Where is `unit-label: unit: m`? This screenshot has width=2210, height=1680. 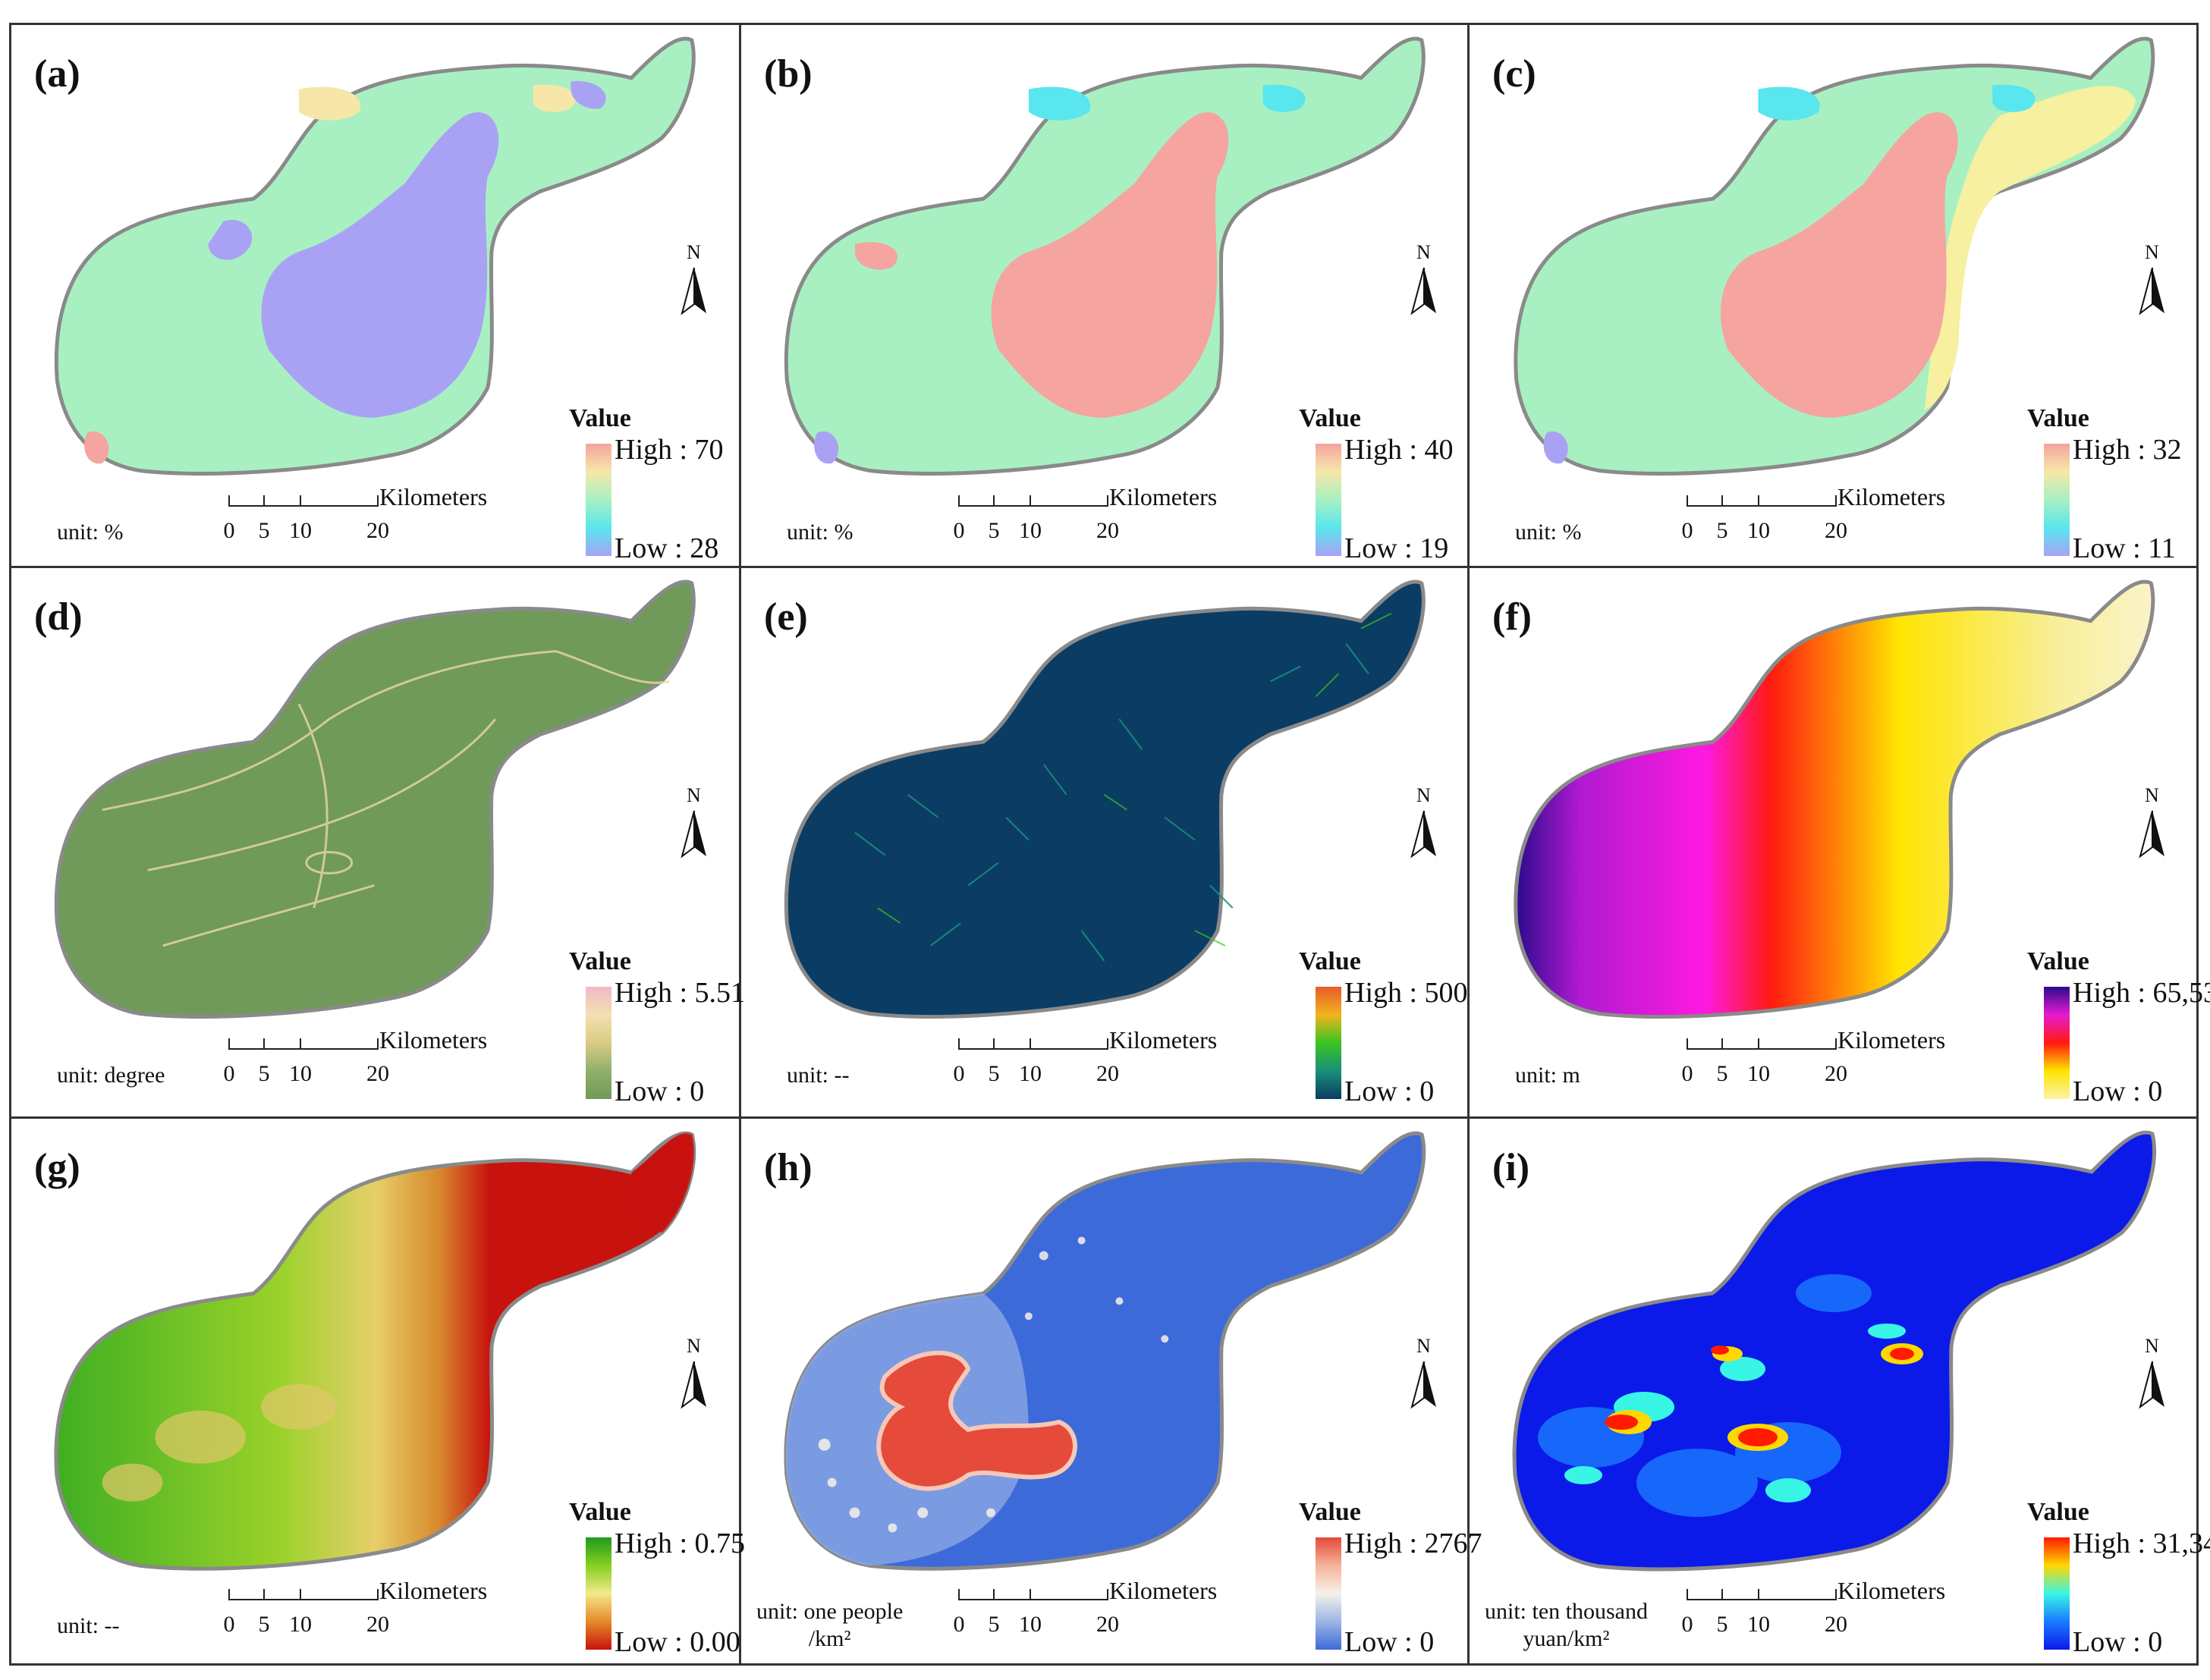 unit-label: unit: m is located at coordinates (1547, 1075).